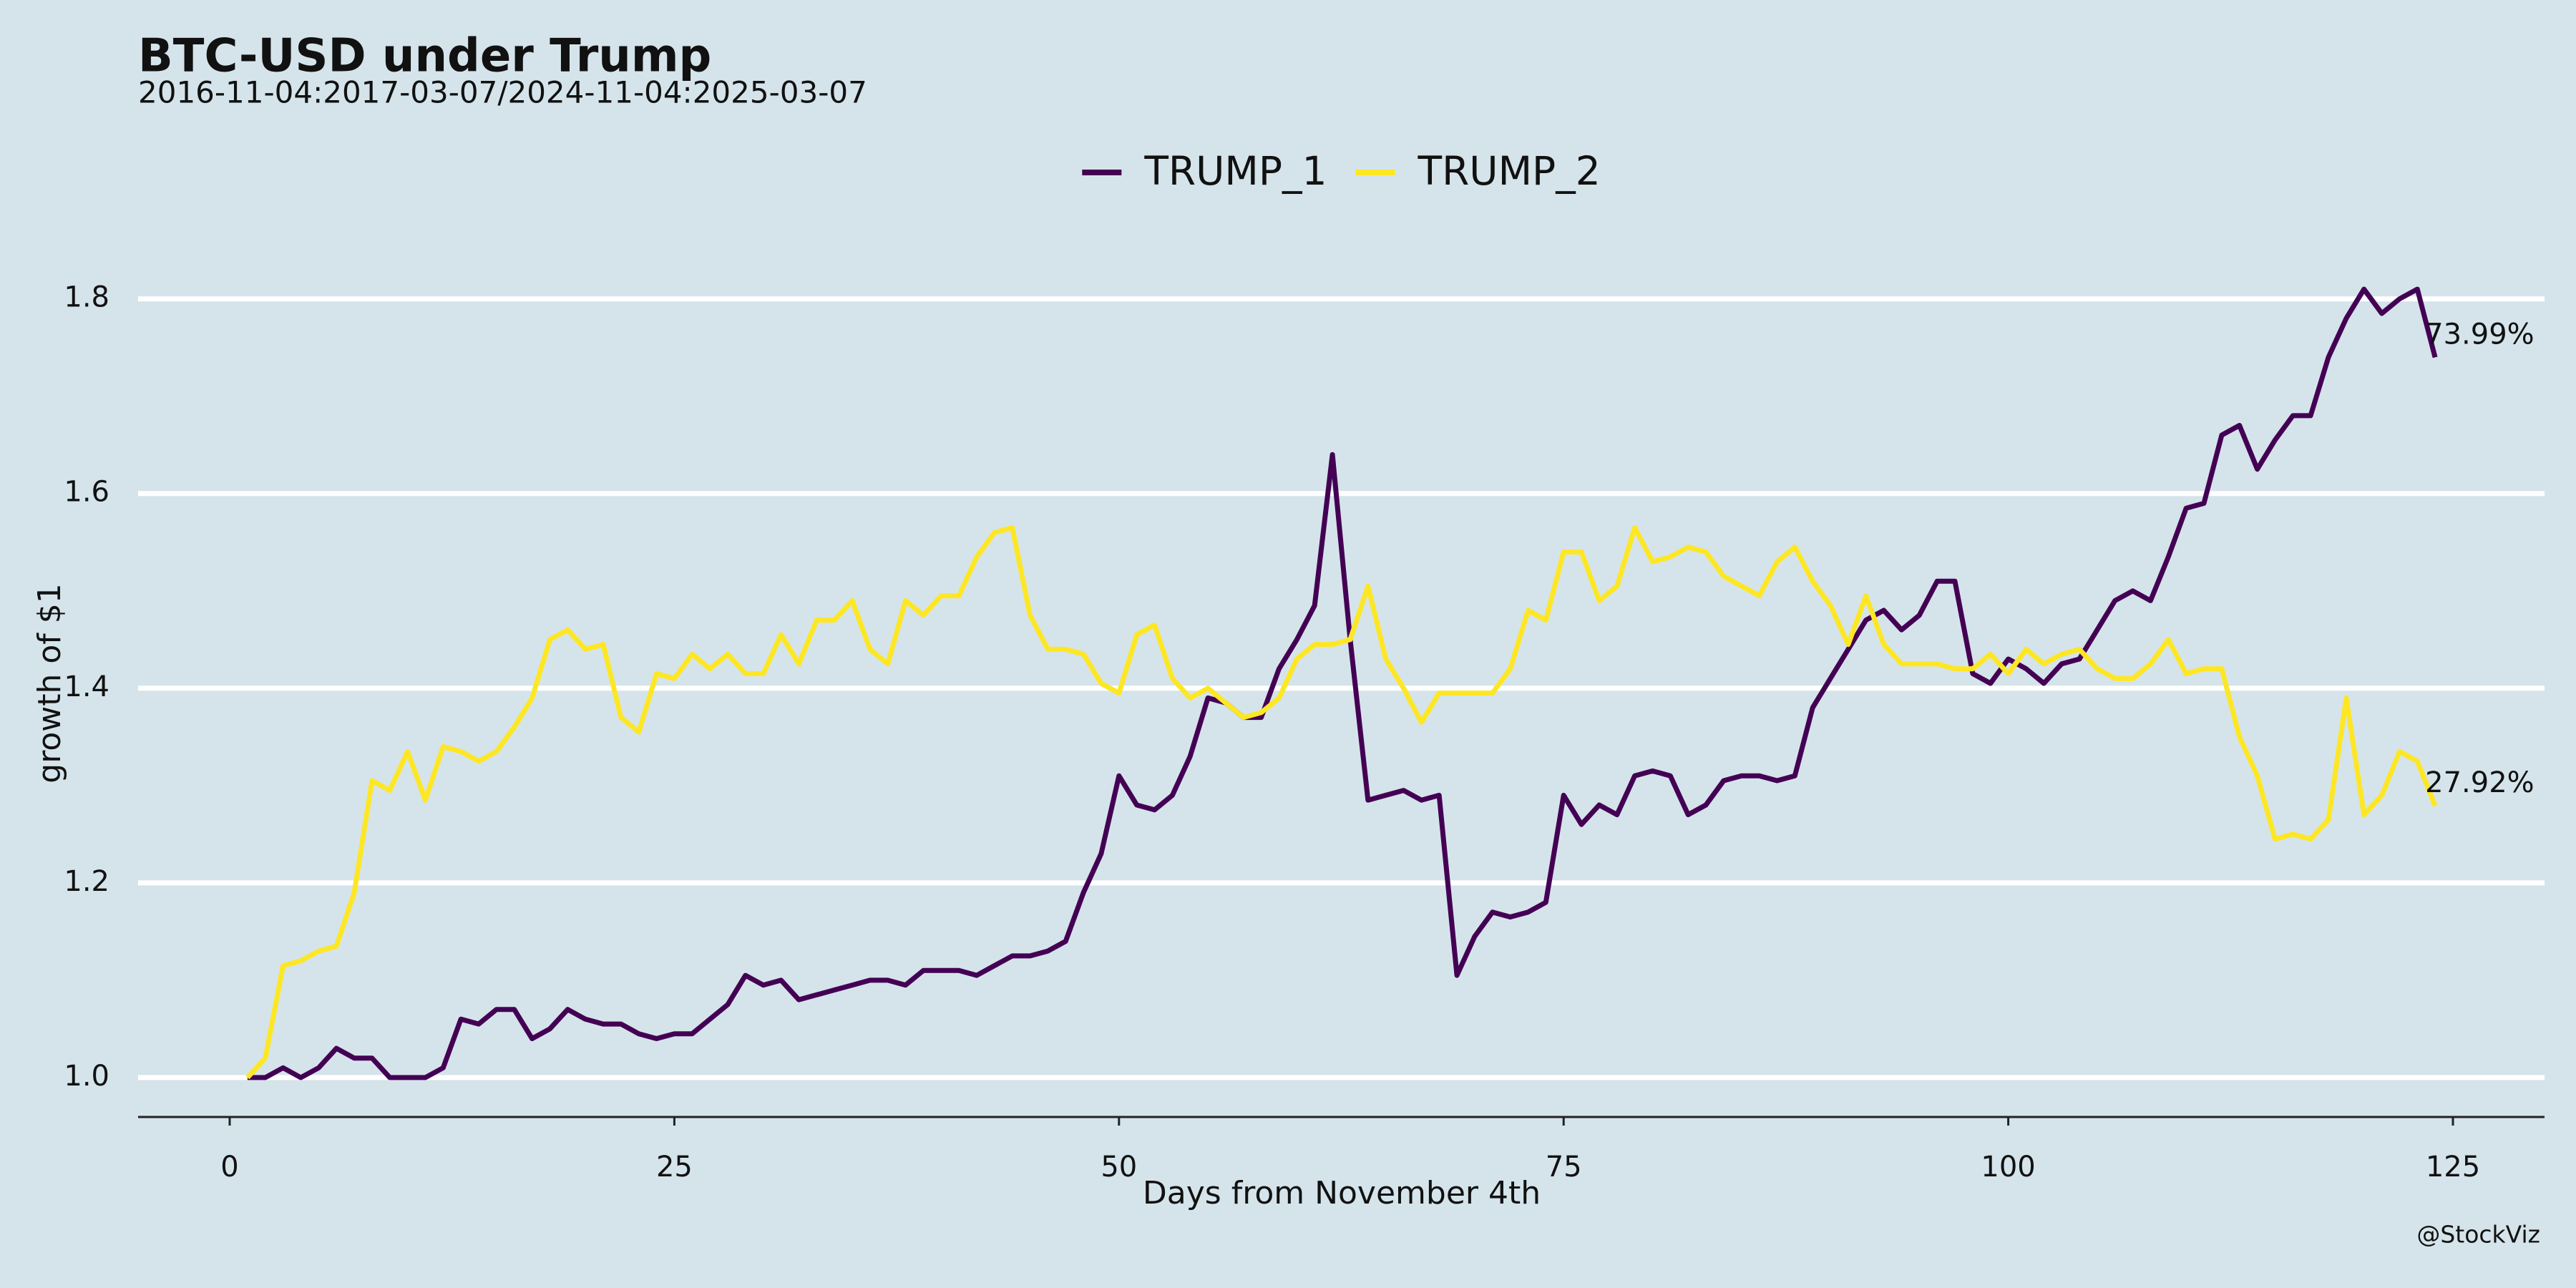 The width and height of the screenshot is (2576, 1288). I want to click on x-tick-label: 75, so click(1564, 1167).